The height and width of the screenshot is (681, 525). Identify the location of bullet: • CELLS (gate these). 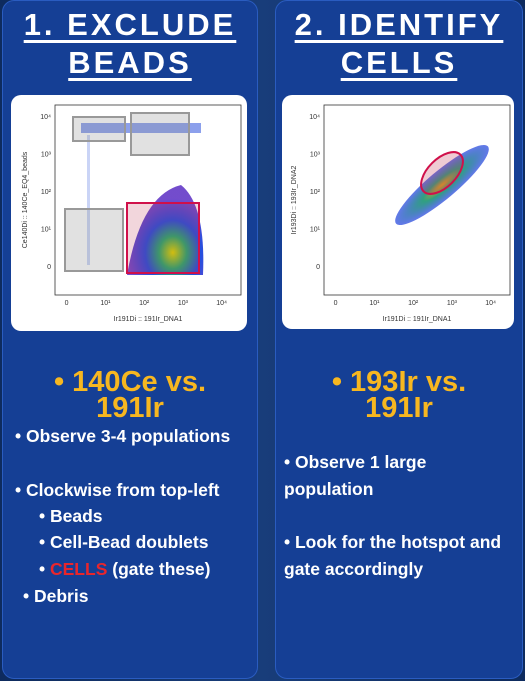
(144, 569).